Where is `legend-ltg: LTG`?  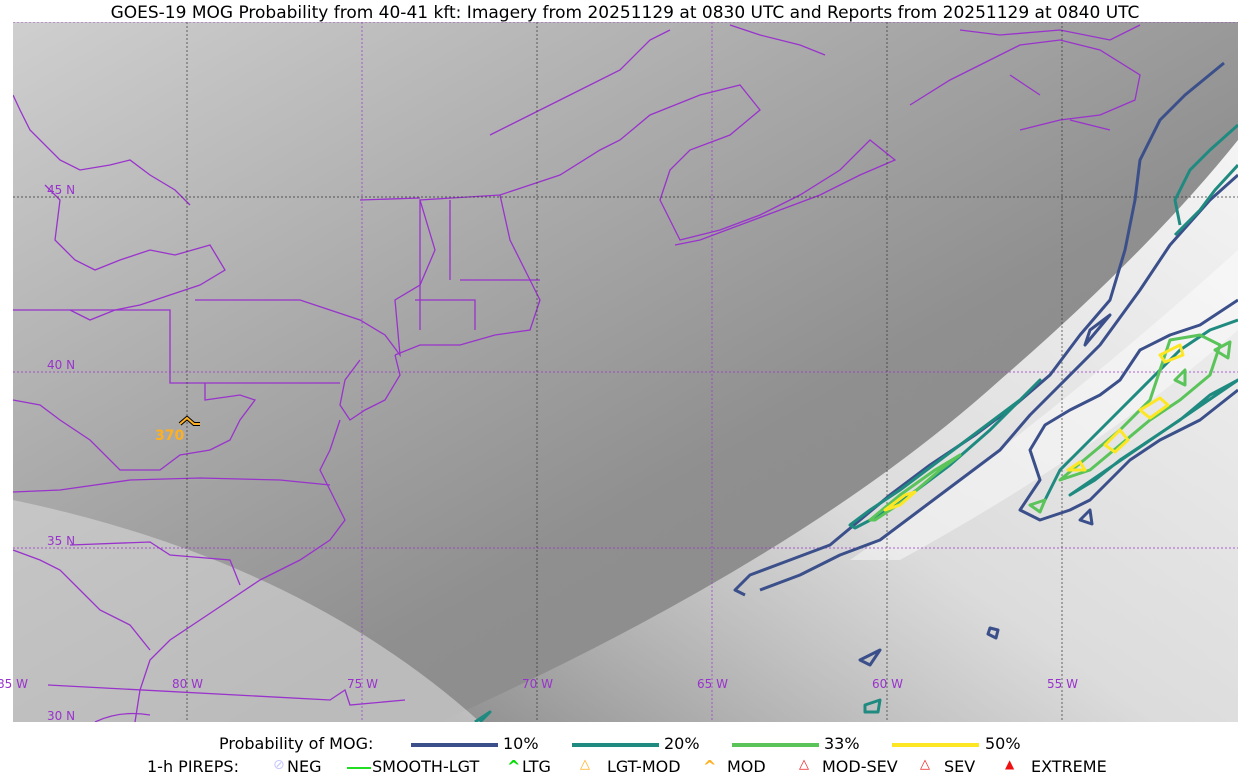 legend-ltg: LTG is located at coordinates (536, 766).